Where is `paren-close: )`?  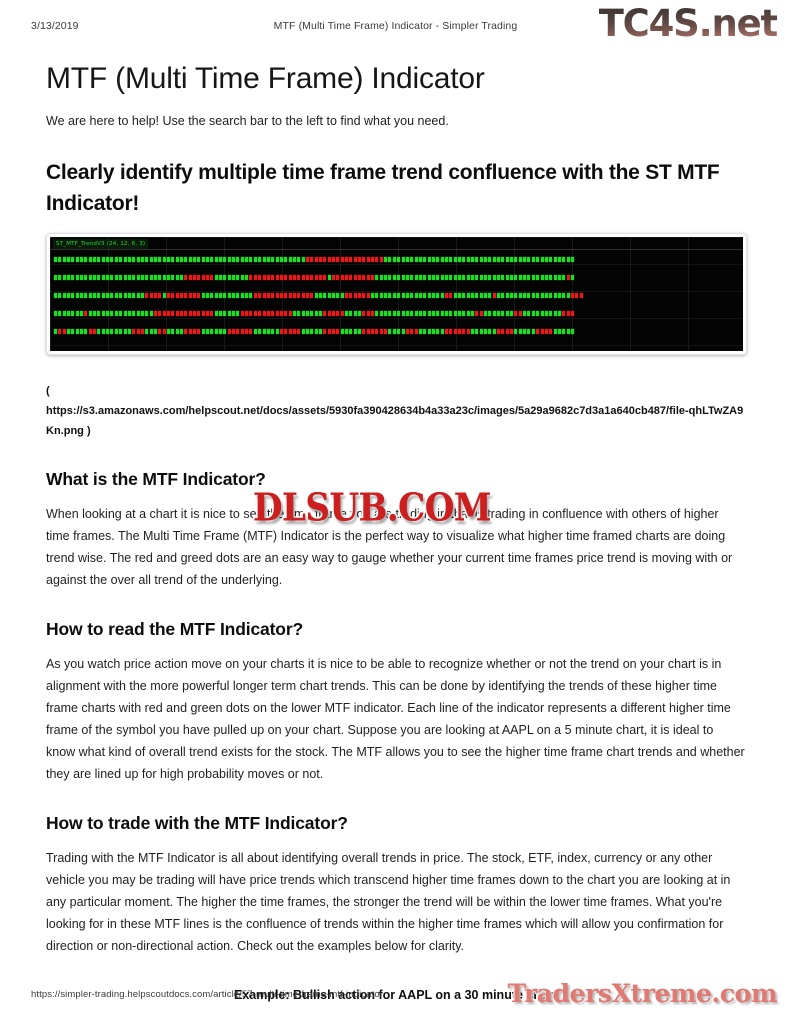
paren-close: ) is located at coordinates (88, 431).